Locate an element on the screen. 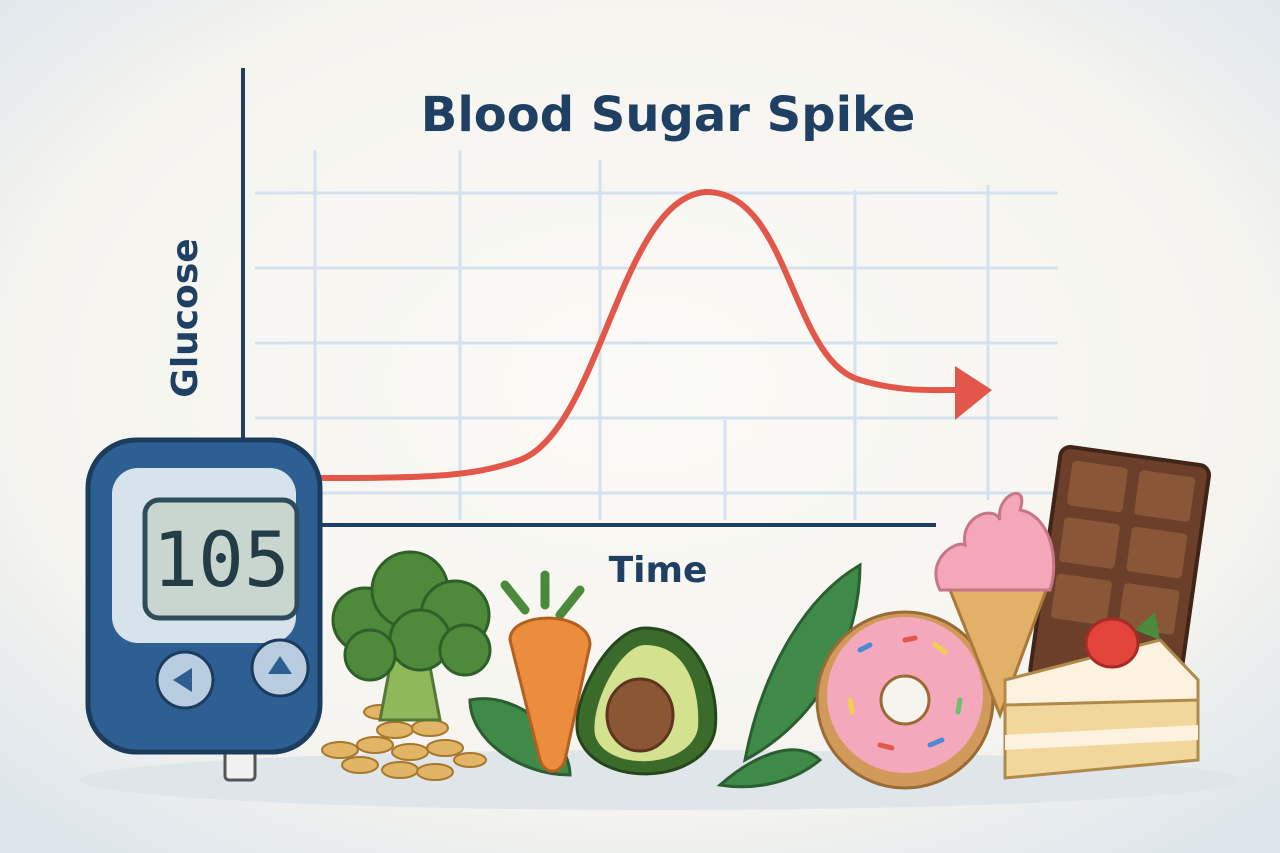 This screenshot has width=1280, height=853. avocado-part is located at coordinates (640, 715).